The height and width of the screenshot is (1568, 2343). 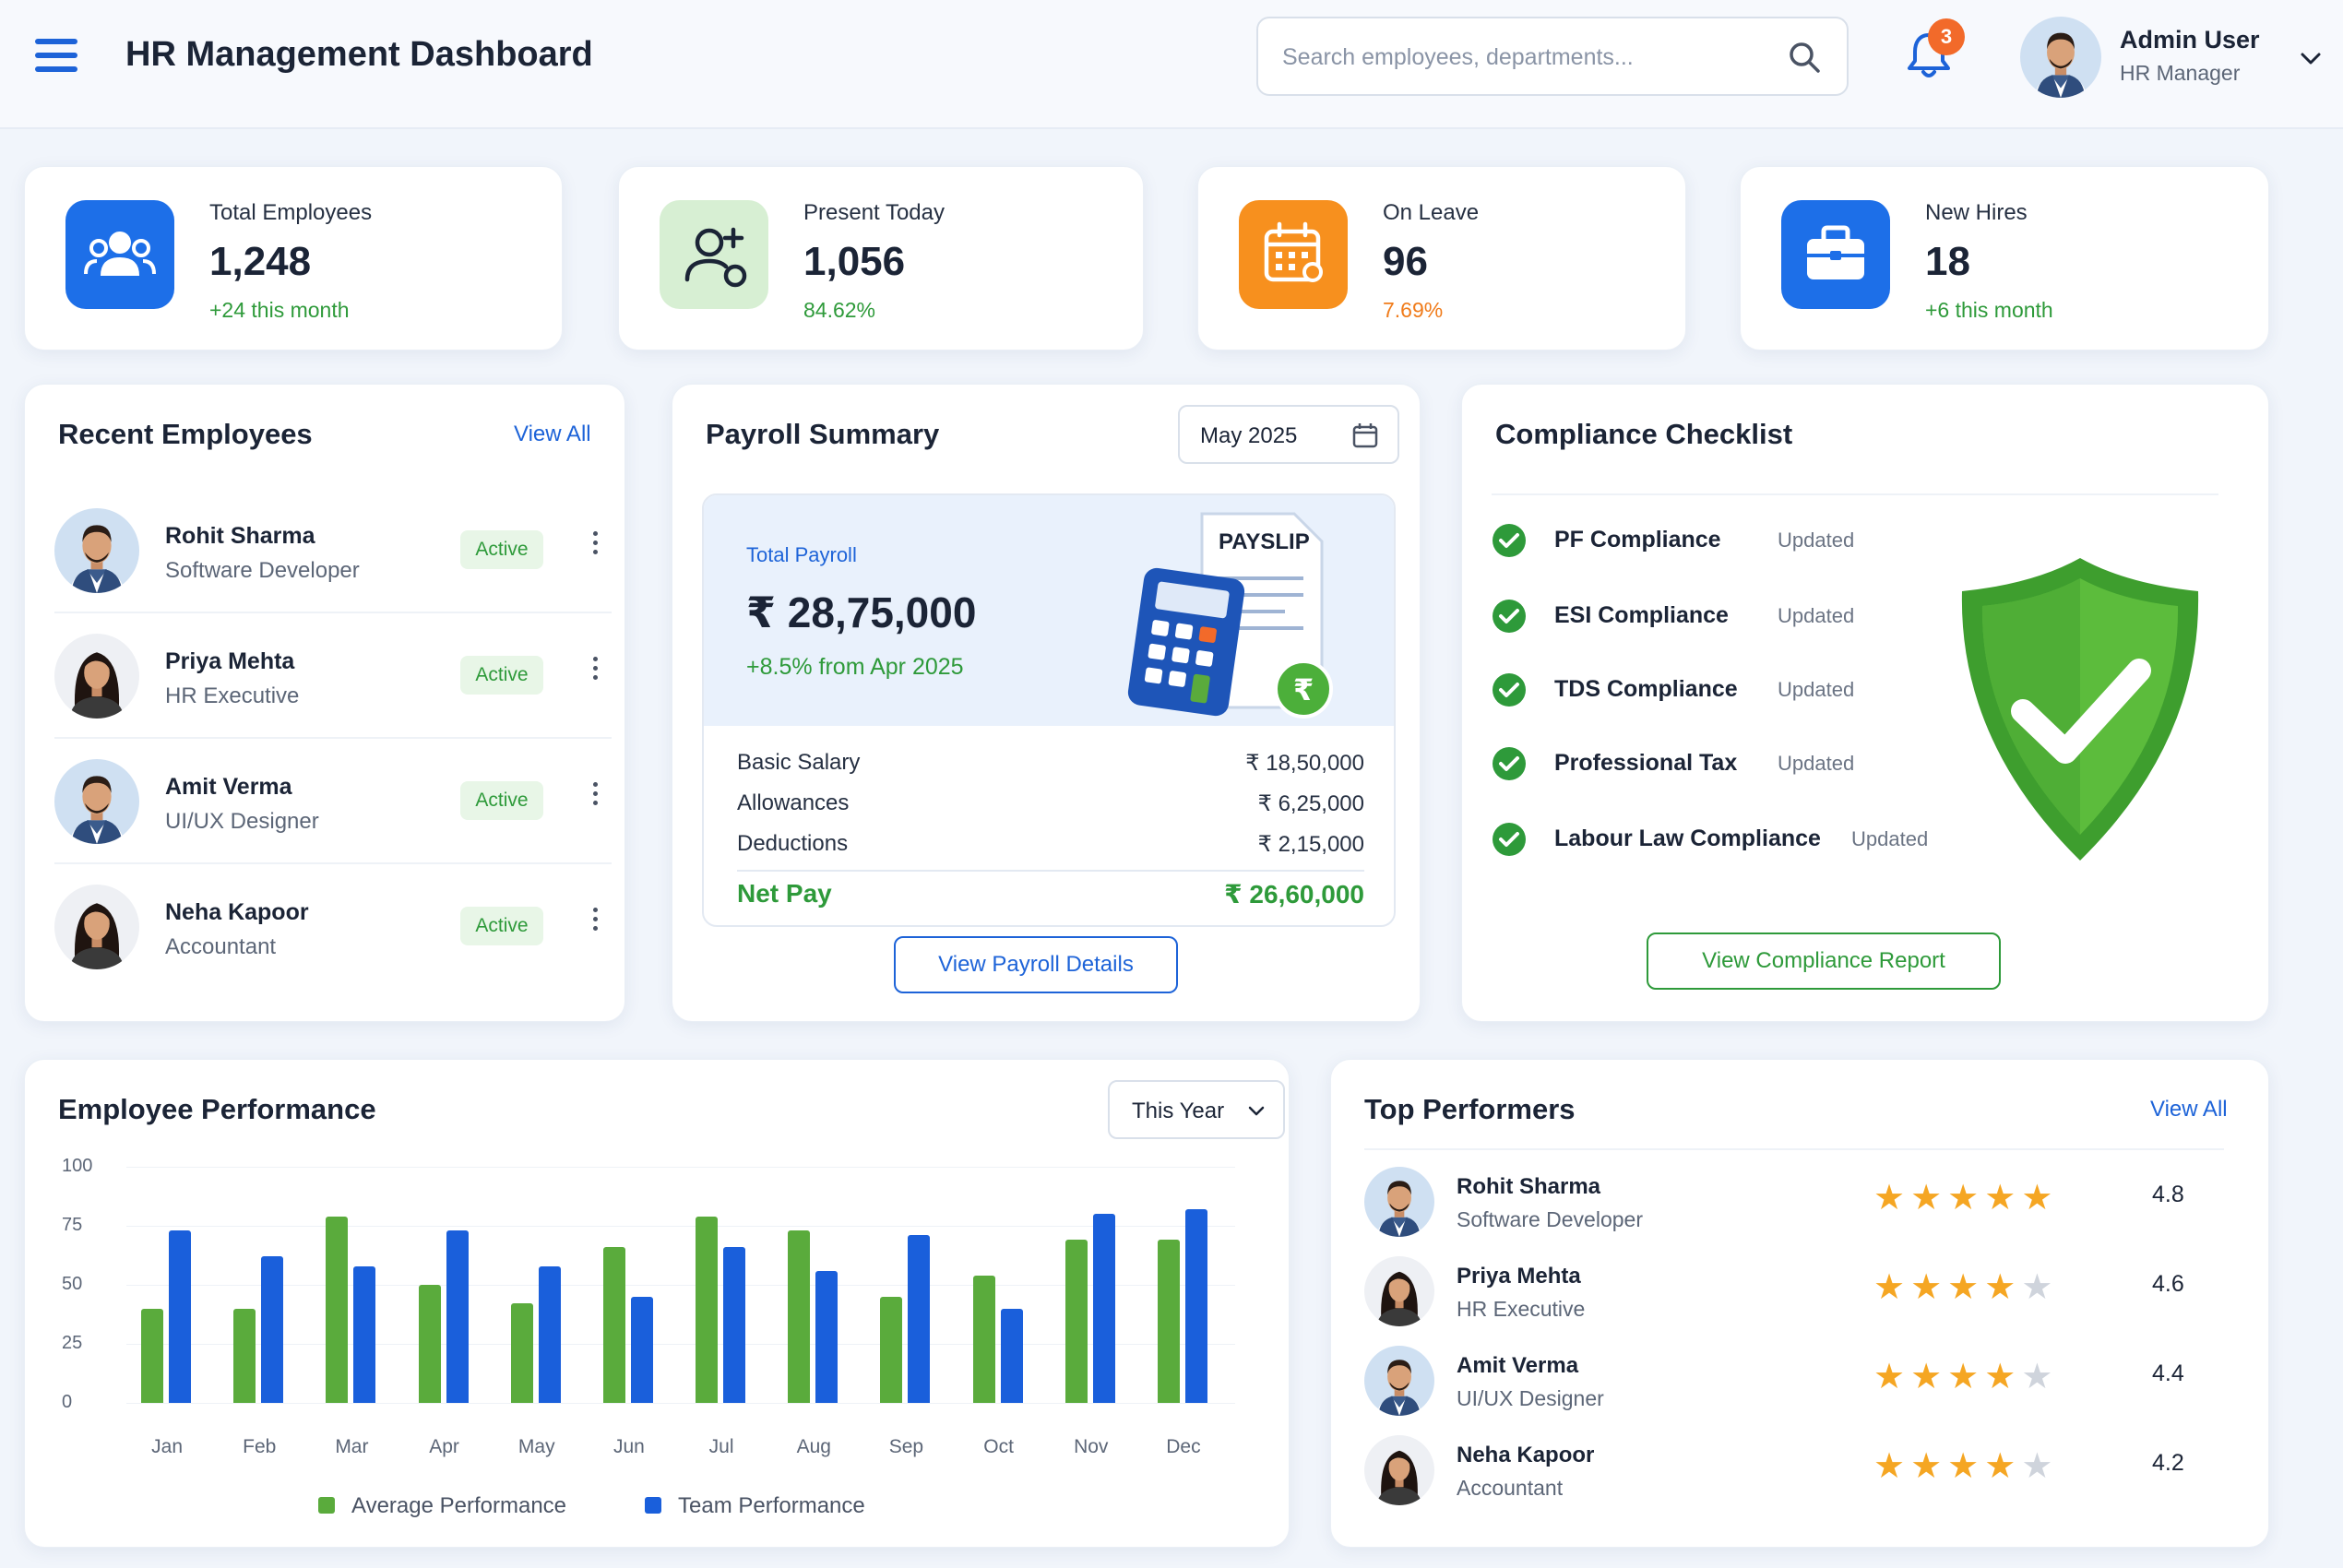 I want to click on bar-team-jul, so click(x=735, y=1325).